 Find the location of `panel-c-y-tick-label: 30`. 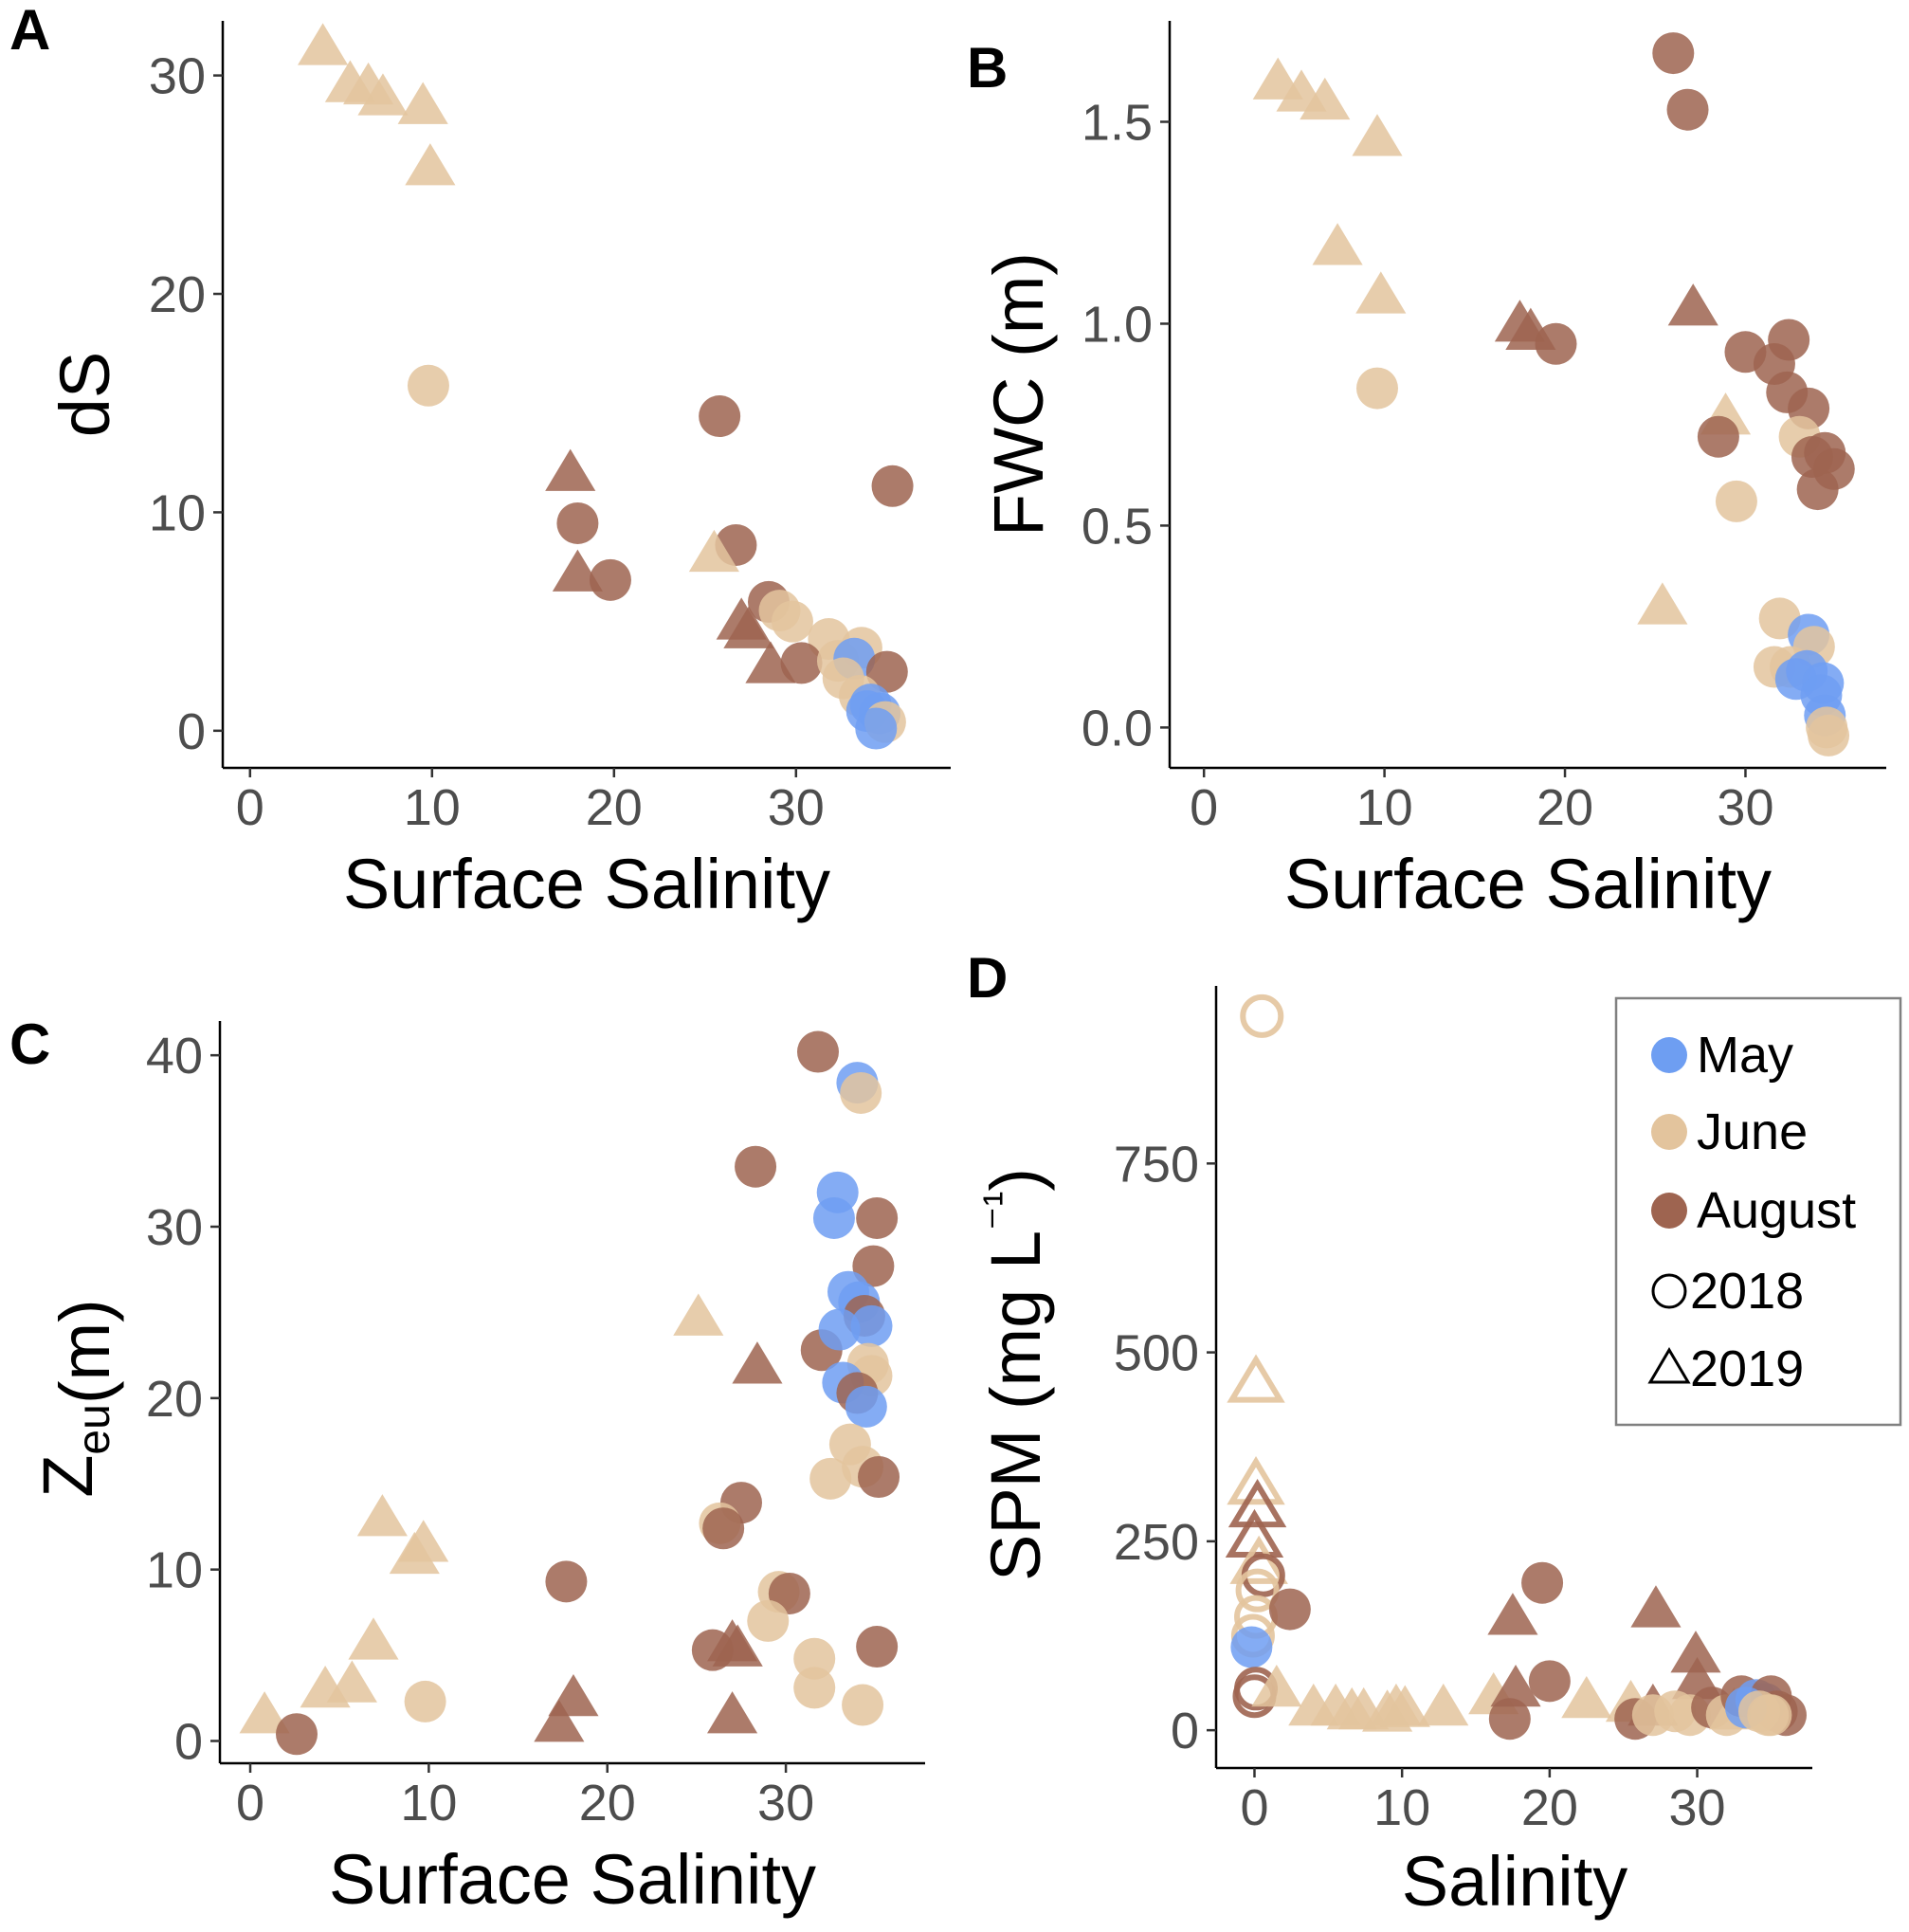

panel-c-y-tick-label: 30 is located at coordinates (174, 1228).